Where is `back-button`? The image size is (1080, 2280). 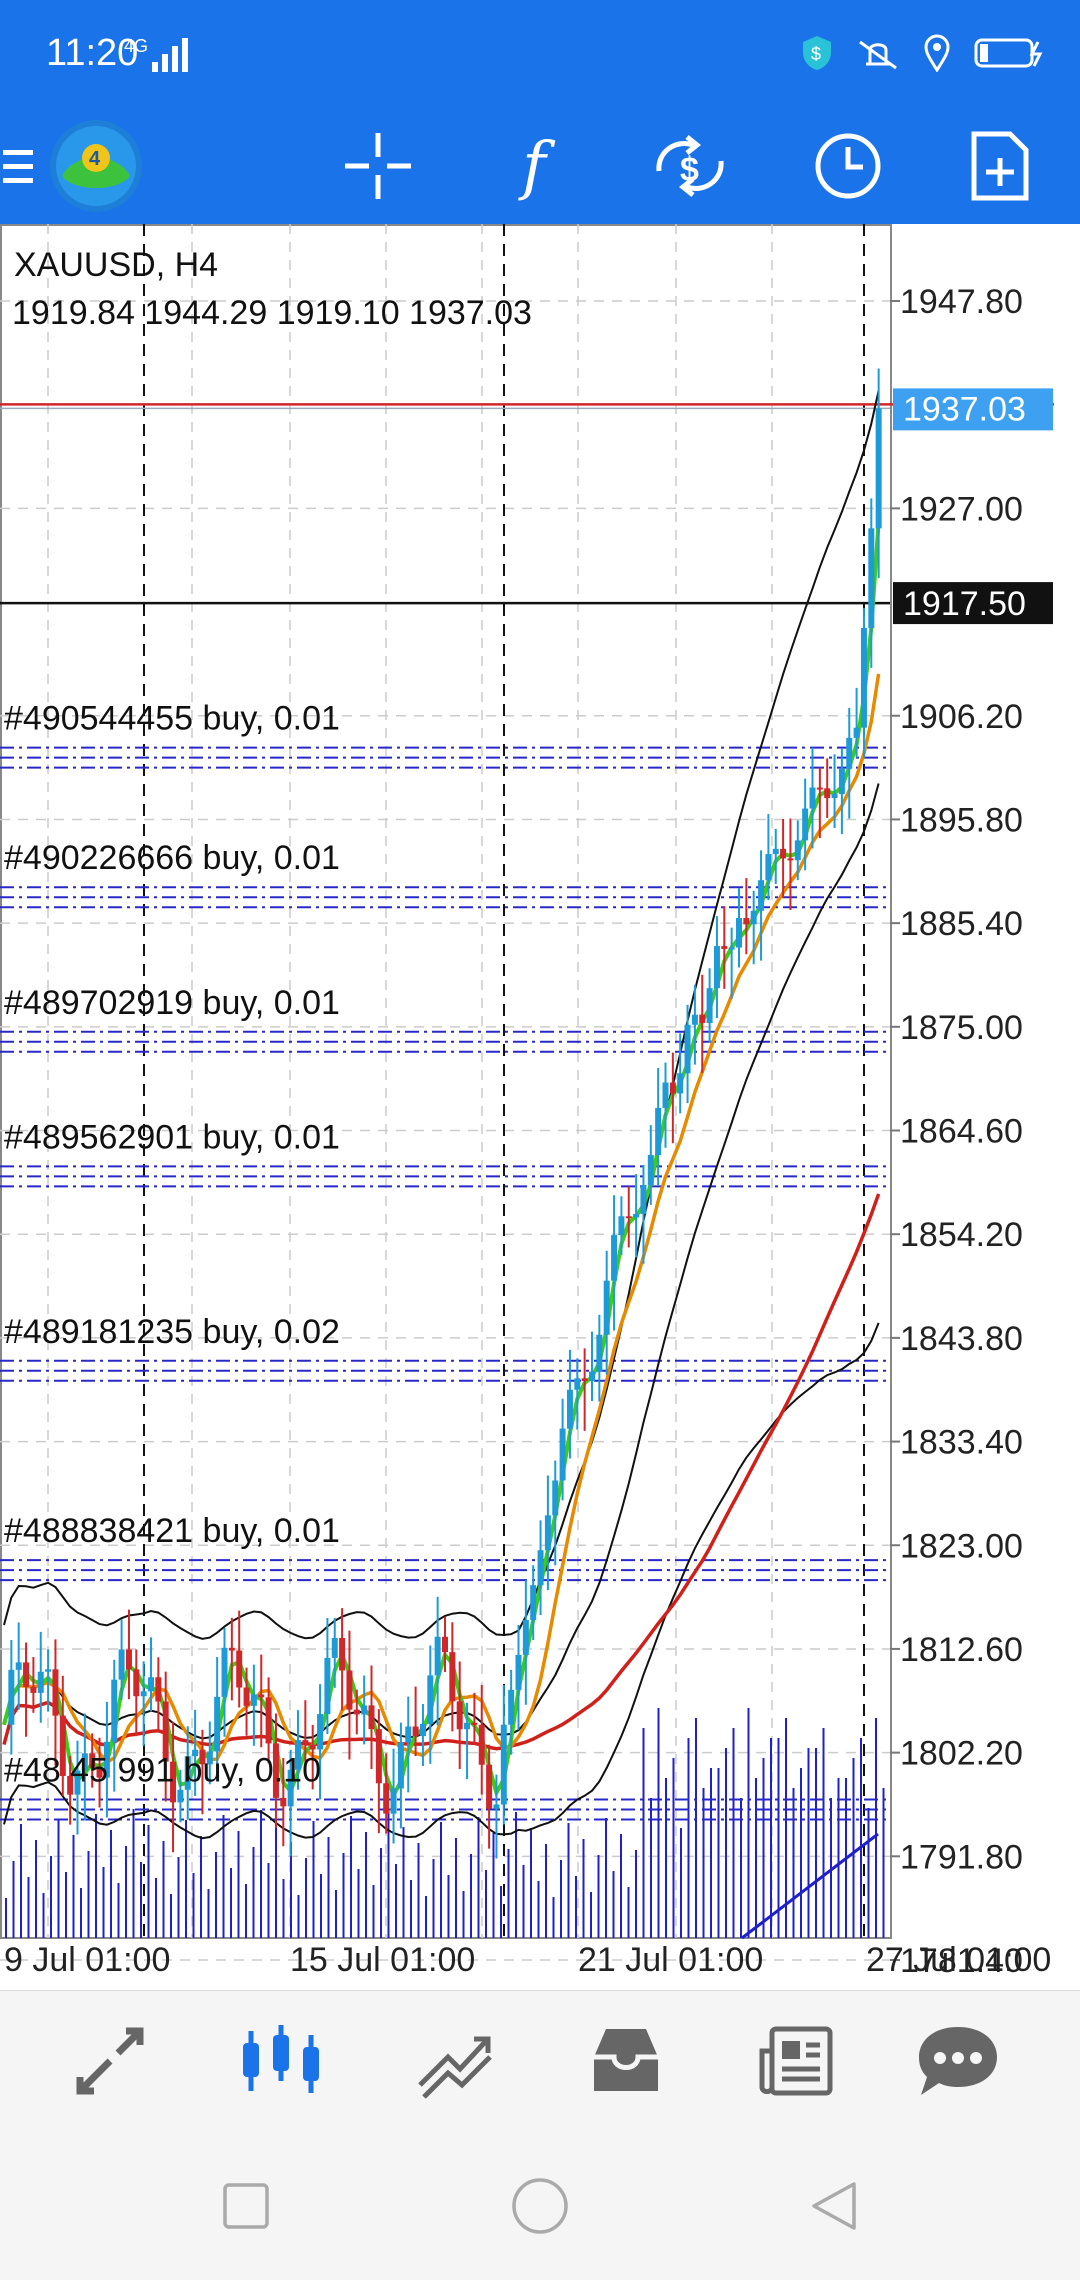 back-button is located at coordinates (834, 2206).